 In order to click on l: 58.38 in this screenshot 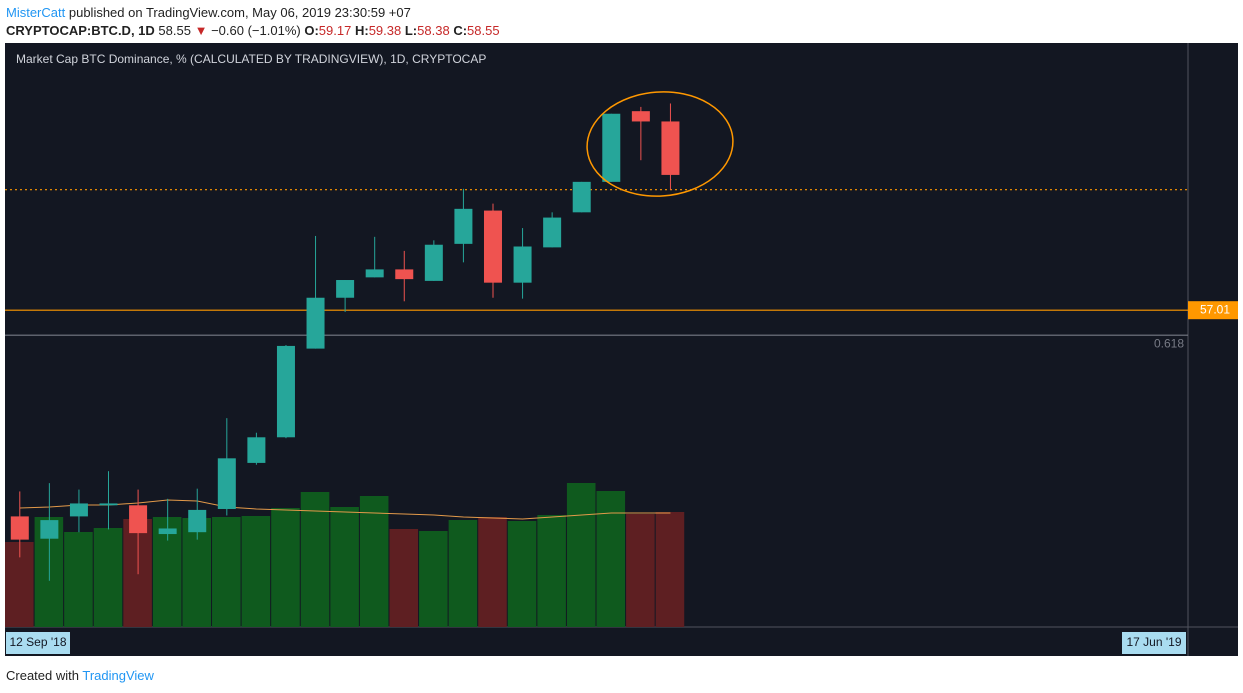, I will do `click(433, 30)`.